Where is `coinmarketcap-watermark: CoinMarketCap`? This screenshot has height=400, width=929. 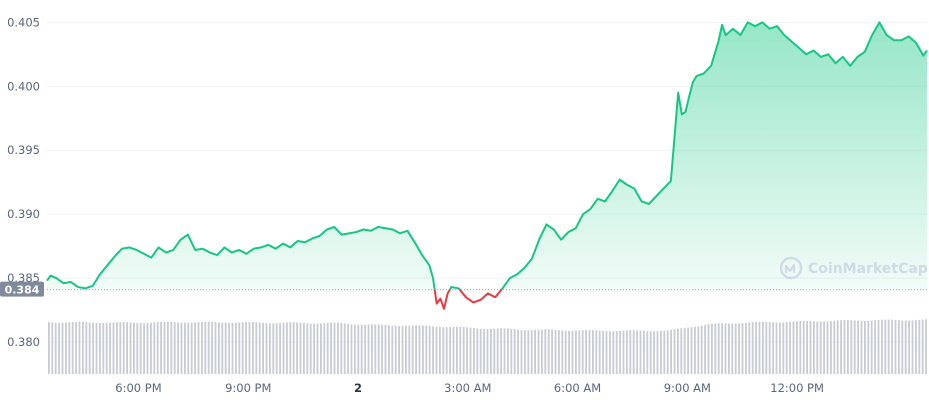
coinmarketcap-watermark: CoinMarketCap is located at coordinates (853, 268).